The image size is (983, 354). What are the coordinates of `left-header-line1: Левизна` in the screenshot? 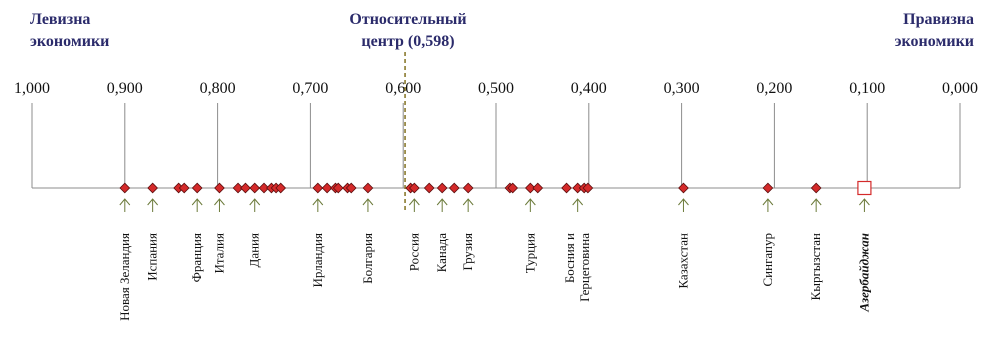 It's located at (60, 19).